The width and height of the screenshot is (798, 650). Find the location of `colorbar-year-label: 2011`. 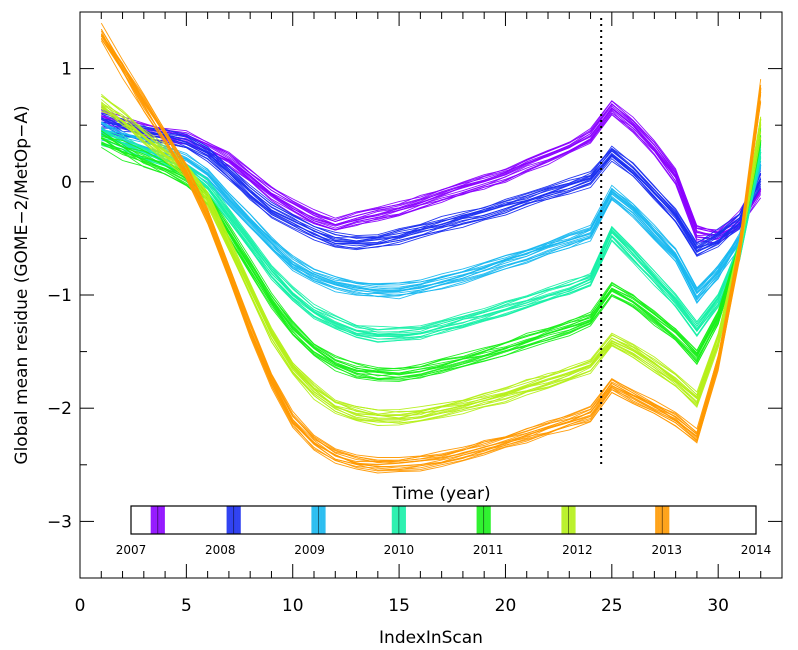

colorbar-year-label: 2011 is located at coordinates (488, 550).